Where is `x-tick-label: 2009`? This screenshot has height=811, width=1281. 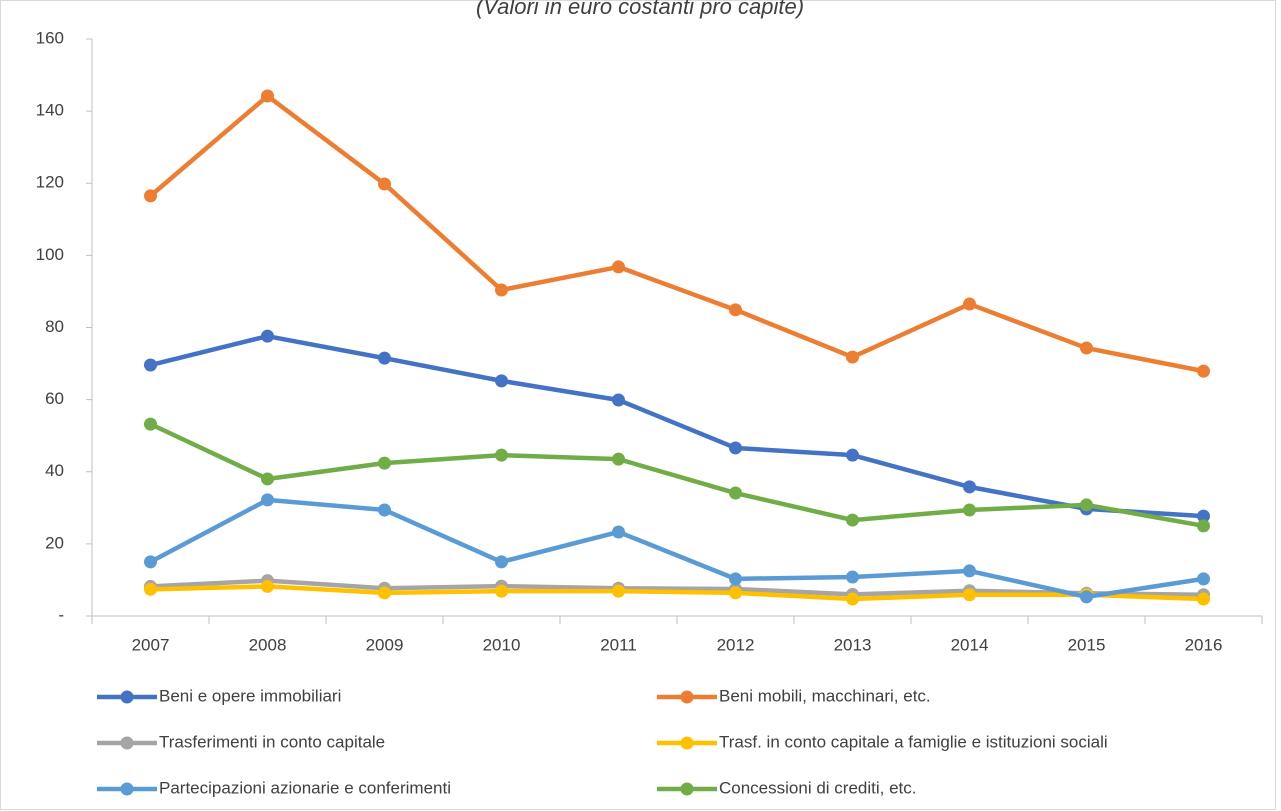
x-tick-label: 2009 is located at coordinates (385, 644).